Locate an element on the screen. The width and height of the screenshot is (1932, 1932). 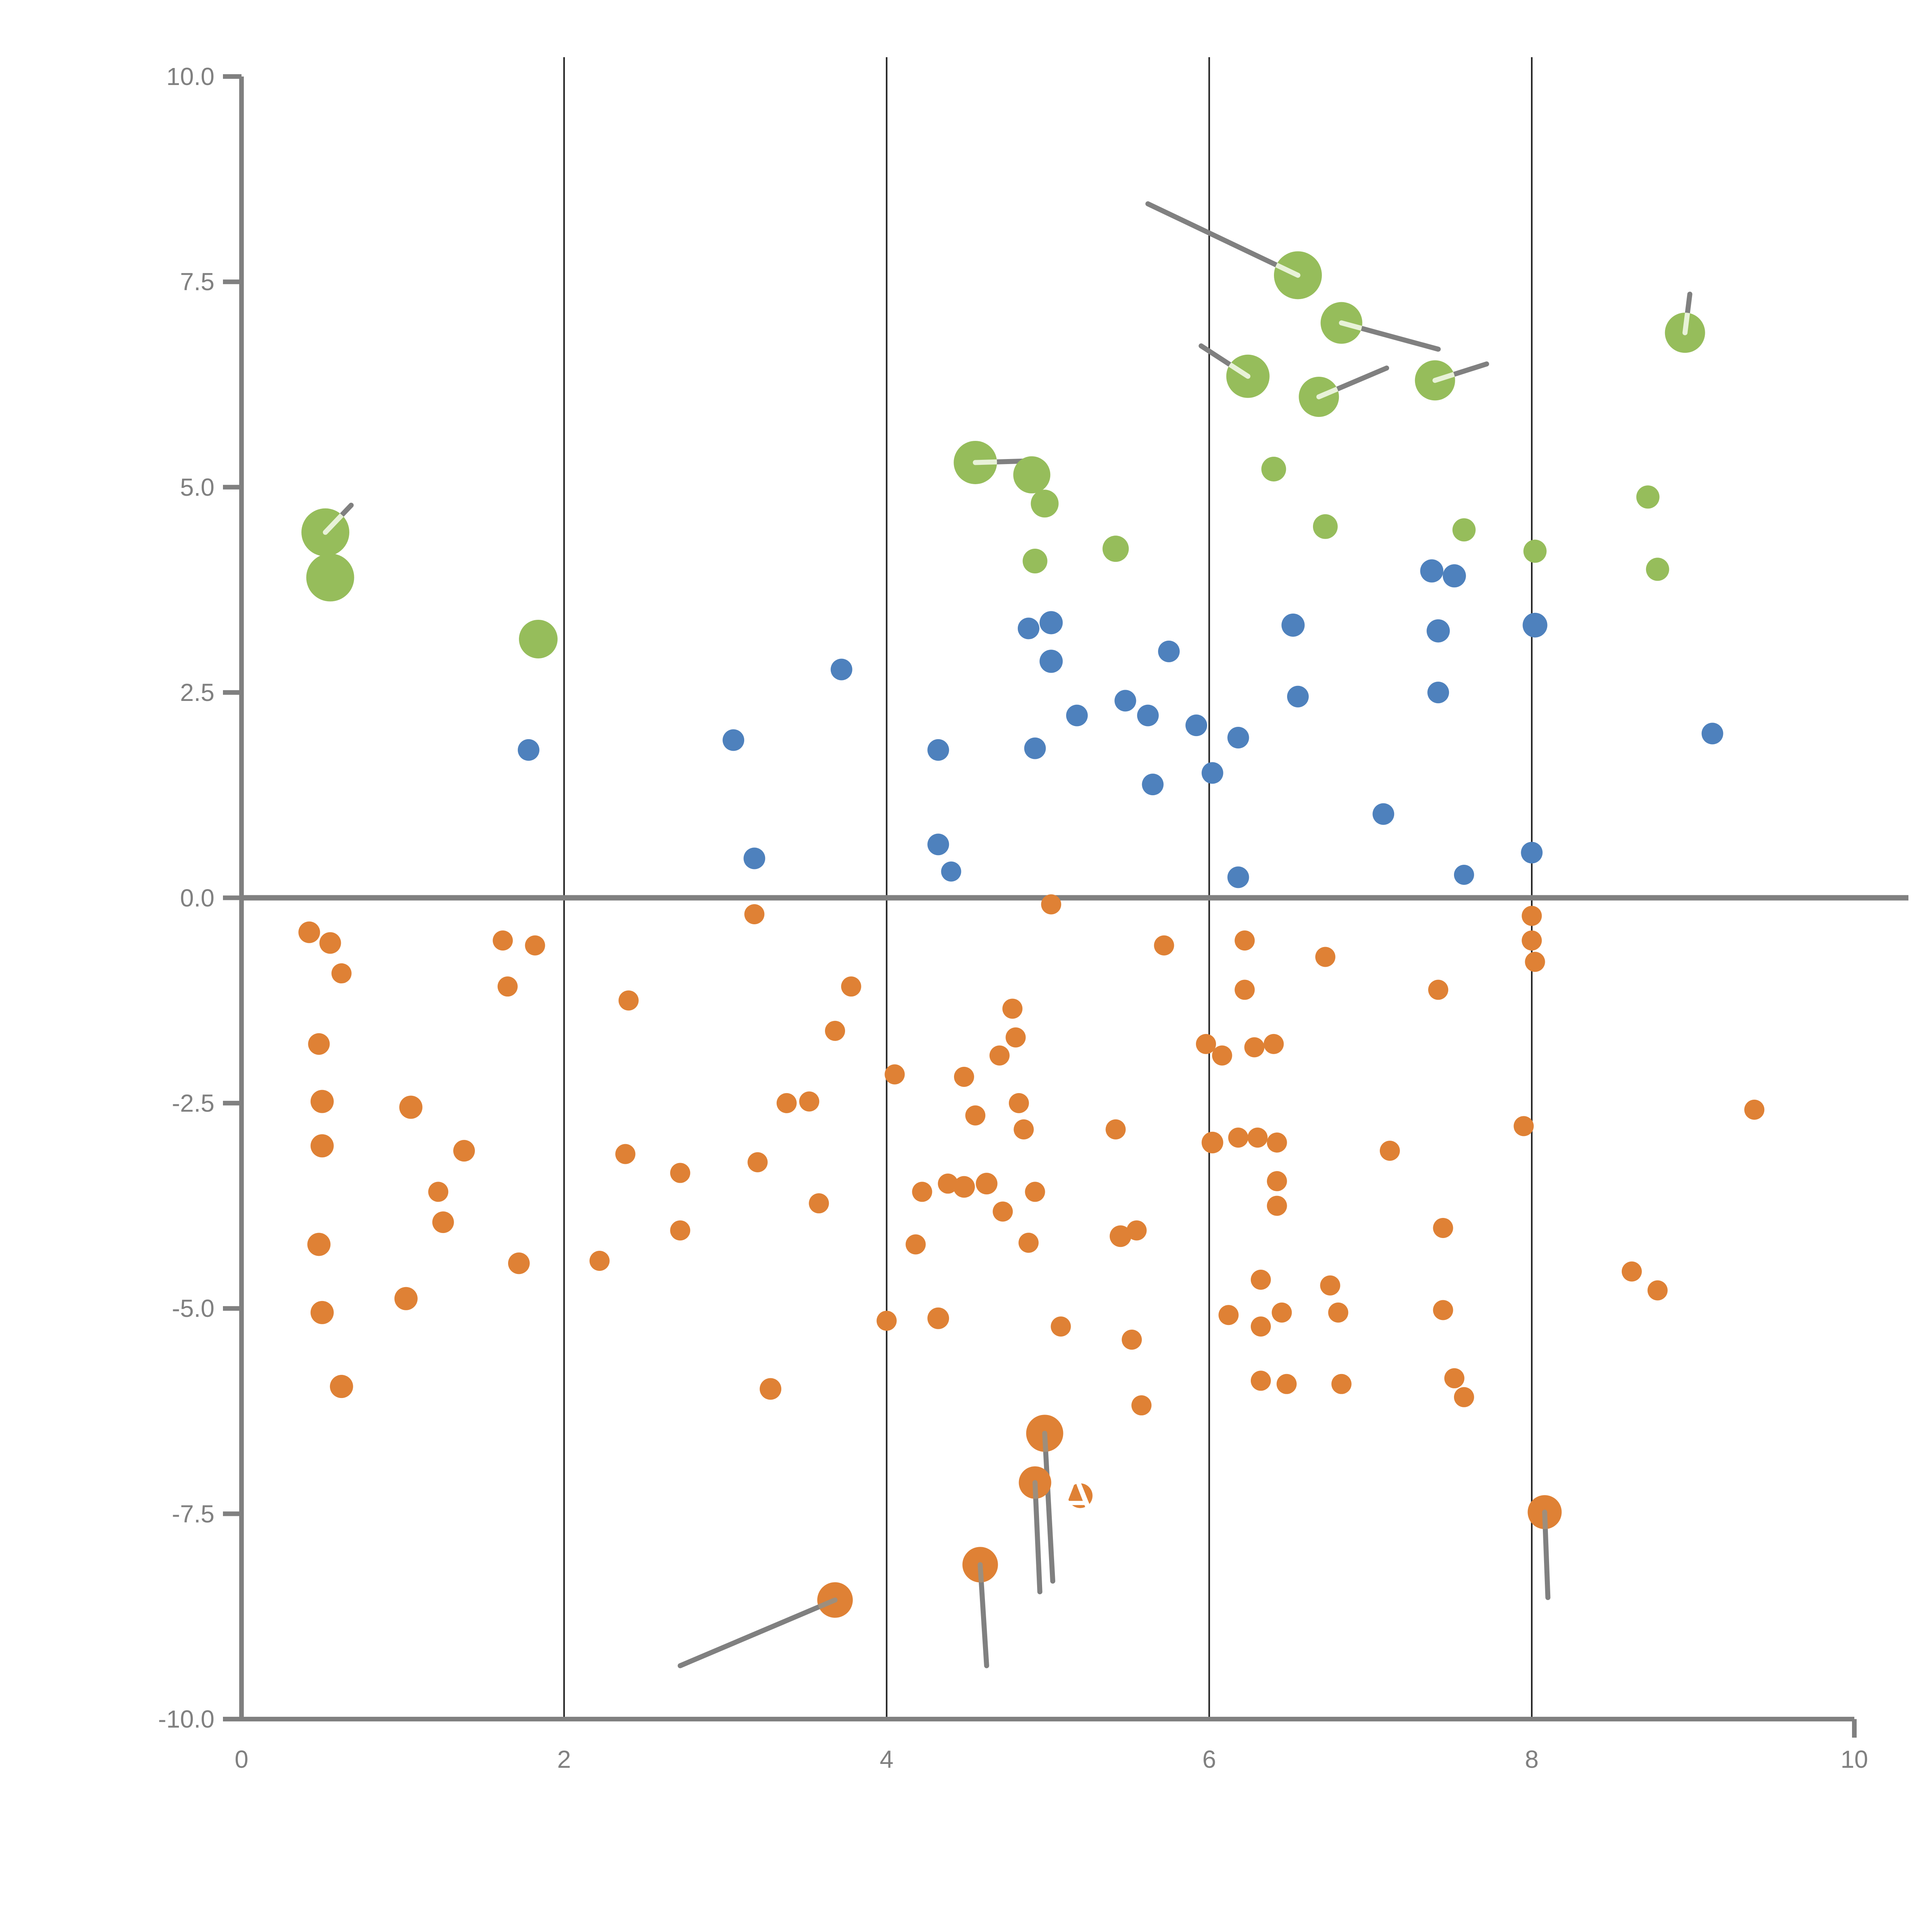
x-tick-label: 0 is located at coordinates (241, 1759).